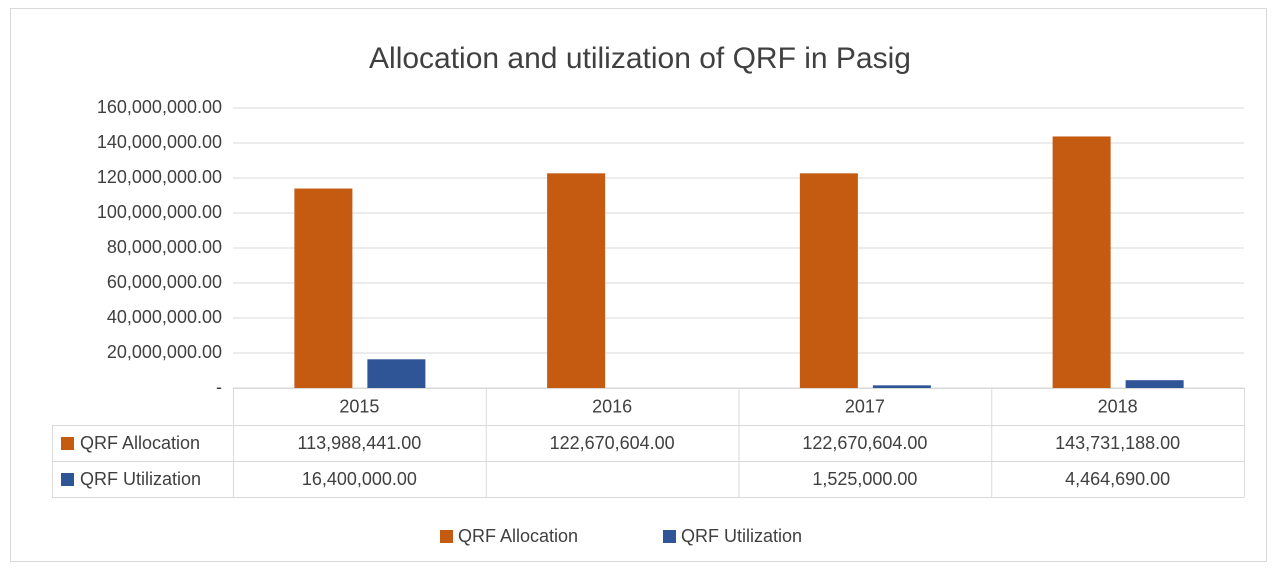 The image size is (1277, 570). I want to click on x-tick-label: 2018, so click(1118, 406).